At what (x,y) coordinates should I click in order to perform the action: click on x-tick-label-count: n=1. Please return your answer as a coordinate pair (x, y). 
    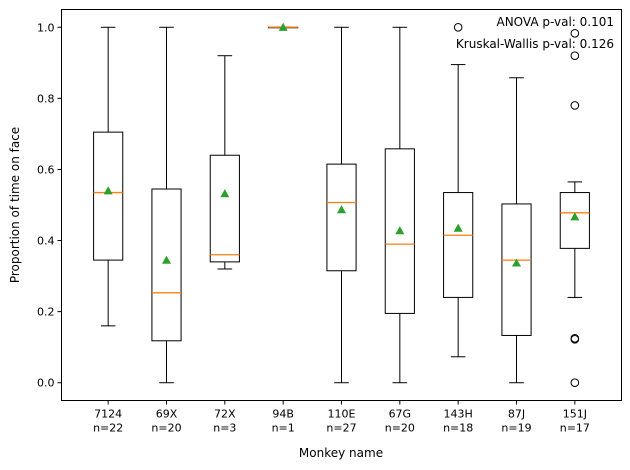
    Looking at the image, I should click on (283, 428).